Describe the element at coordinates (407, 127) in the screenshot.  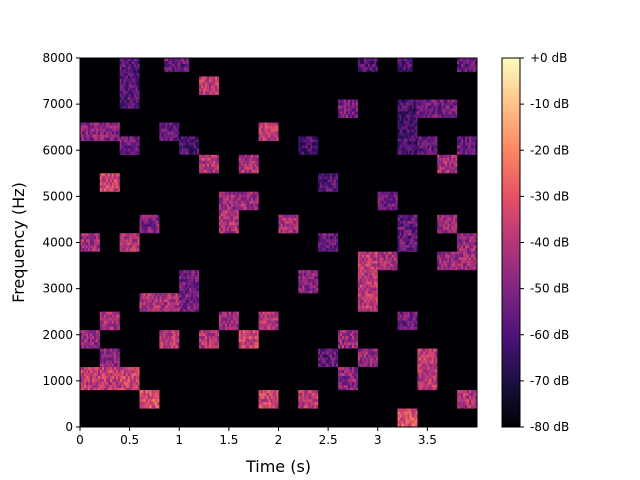
I see `spectral-event` at that location.